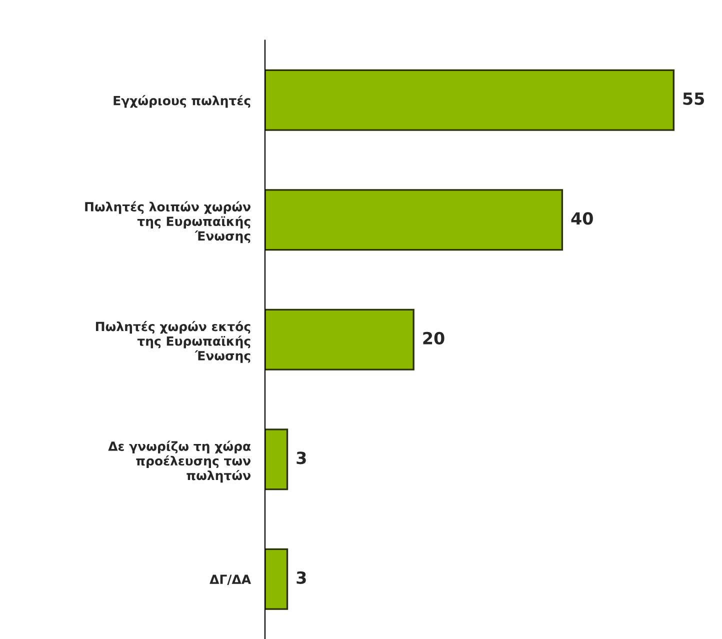 This screenshot has height=639, width=722. Describe the element at coordinates (693, 98) in the screenshot. I see `data-label: 55` at that location.